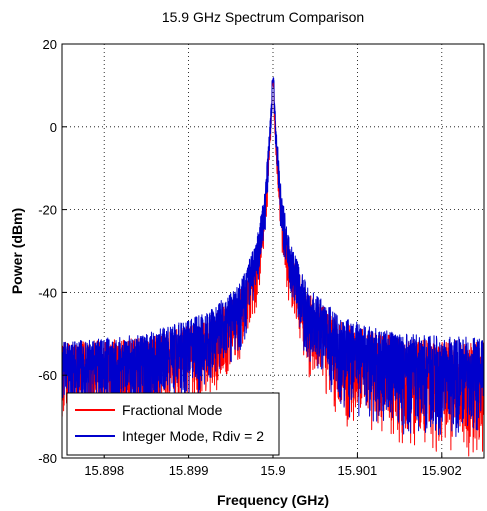  Describe the element at coordinates (193, 436) in the screenshot. I see `legend-label: Integer Mode, Rdiv = 2` at that location.